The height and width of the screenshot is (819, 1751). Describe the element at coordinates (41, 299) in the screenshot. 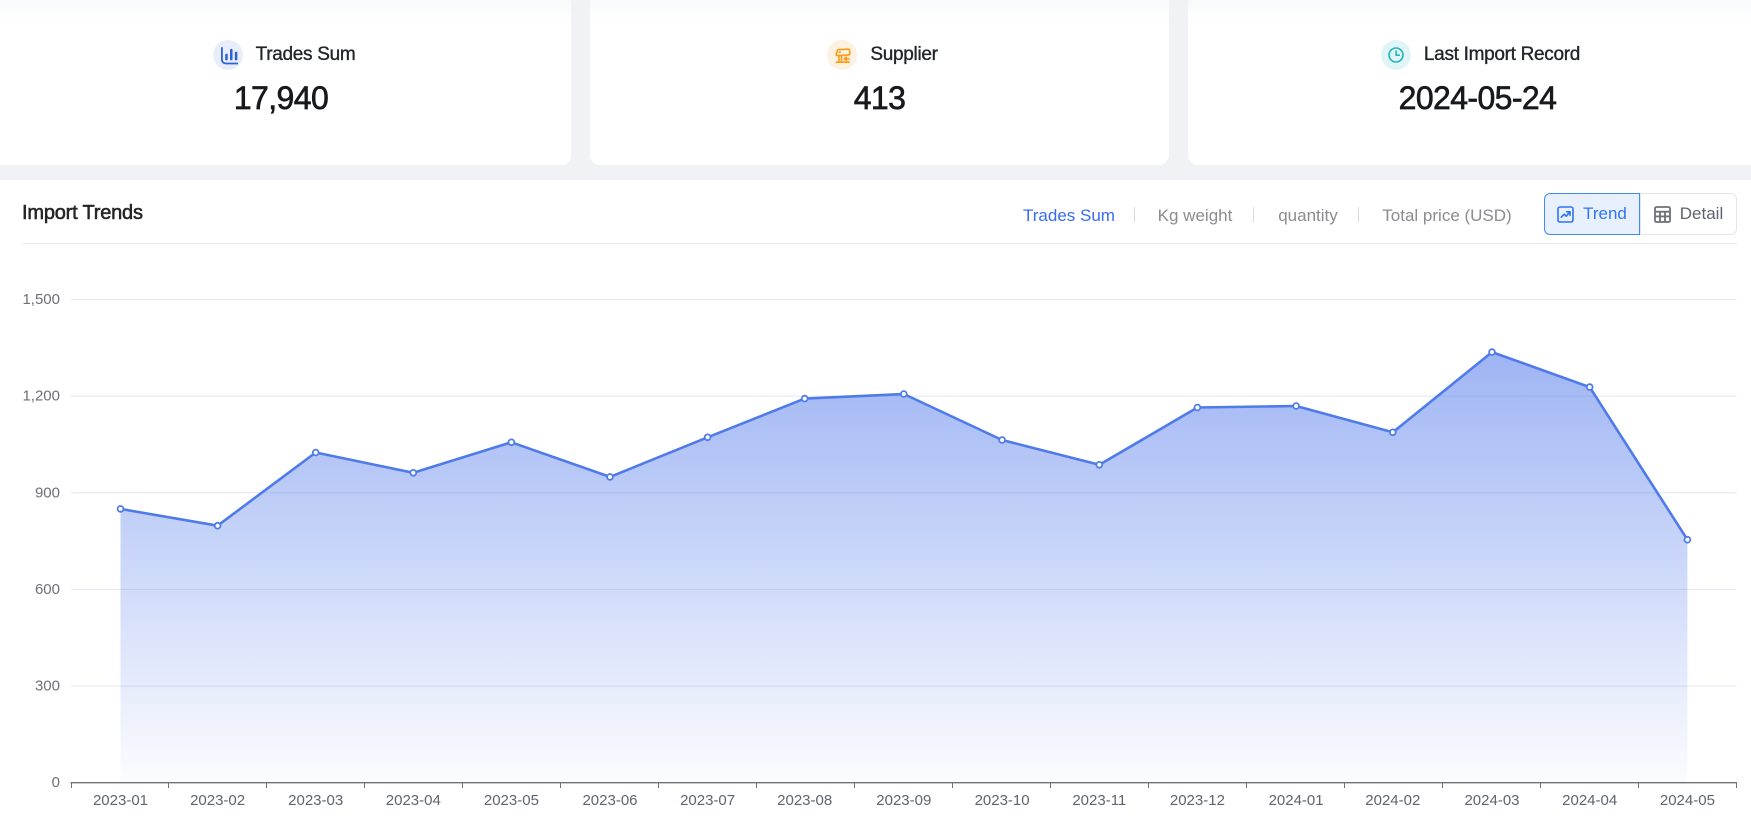

I see `svg-text: 1,500` at that location.